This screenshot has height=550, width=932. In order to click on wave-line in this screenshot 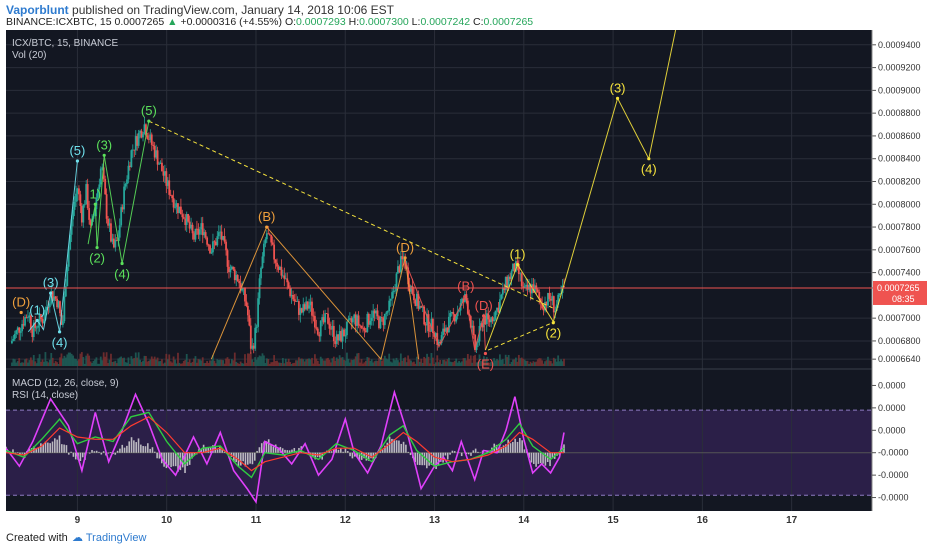, I will do `click(314, 293)`.